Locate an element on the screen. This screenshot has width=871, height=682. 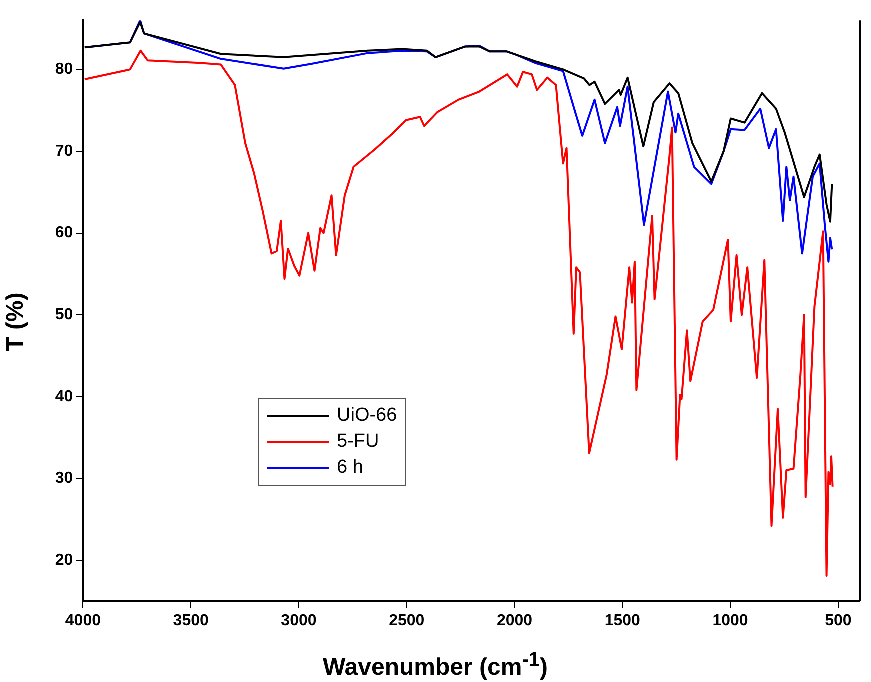
y-tick-label: 80 is located at coordinates (64, 69).